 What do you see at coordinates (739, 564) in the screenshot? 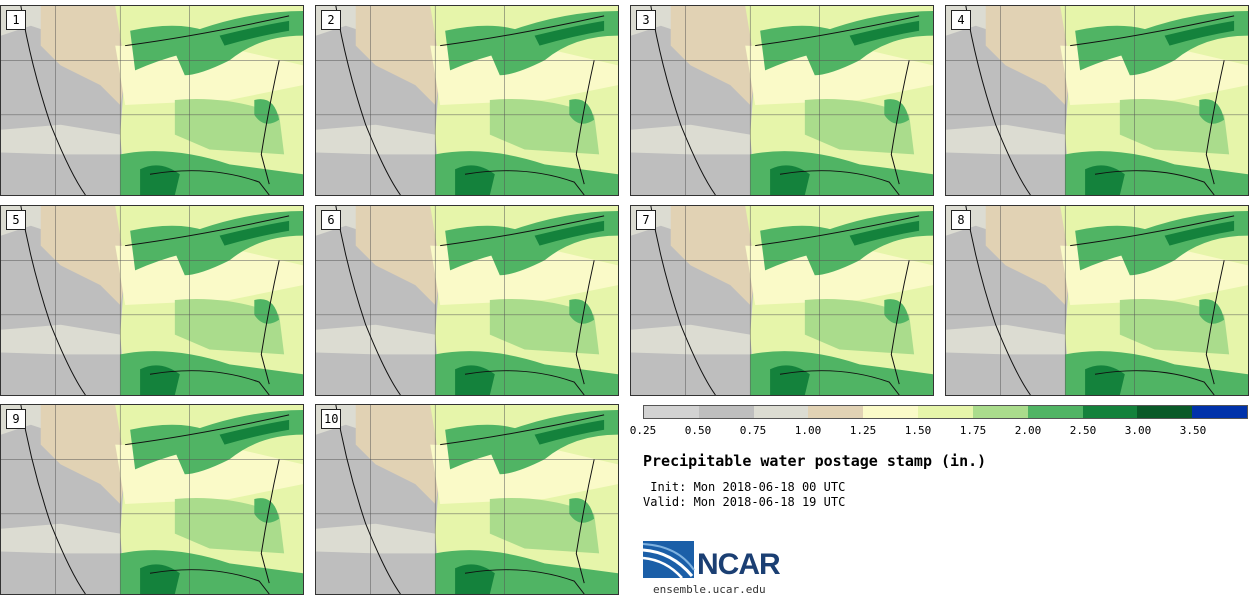
I see `ncar-logo-text: NCAR` at bounding box center [739, 564].